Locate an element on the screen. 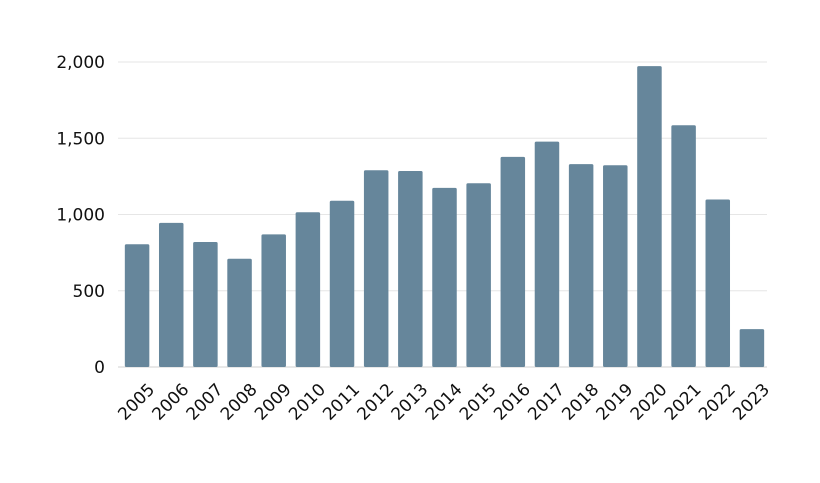  x-tick-label: 2017 is located at coordinates (546, 402).